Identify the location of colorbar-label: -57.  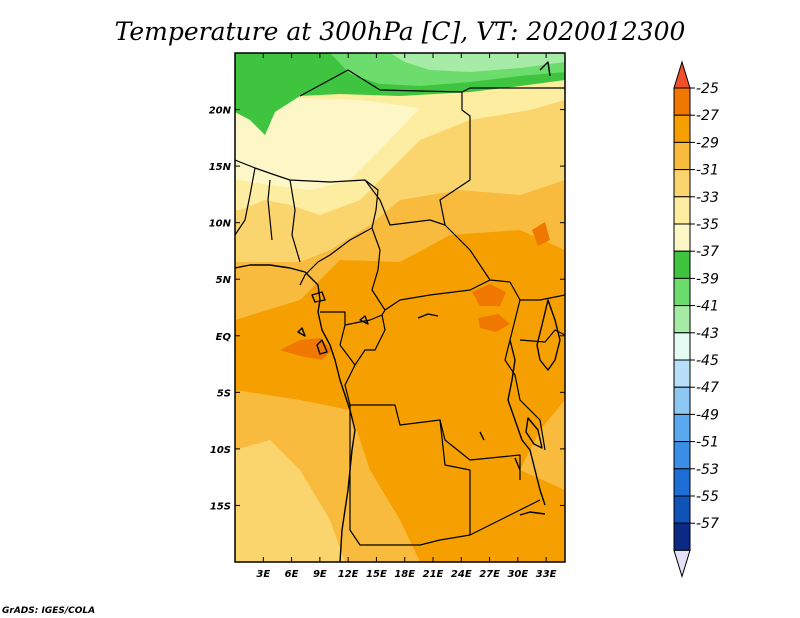
(707, 524).